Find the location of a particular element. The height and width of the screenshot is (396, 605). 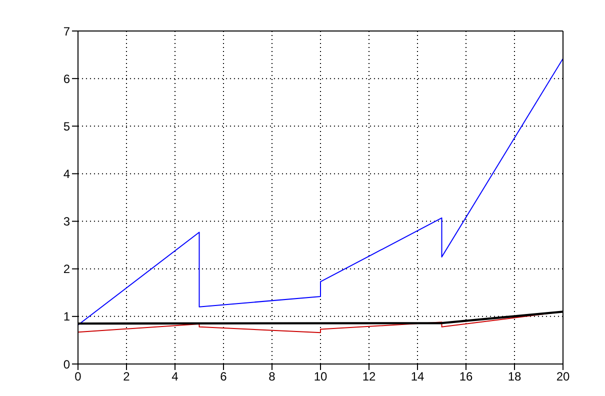

x-tick-label: 20 is located at coordinates (563, 377).